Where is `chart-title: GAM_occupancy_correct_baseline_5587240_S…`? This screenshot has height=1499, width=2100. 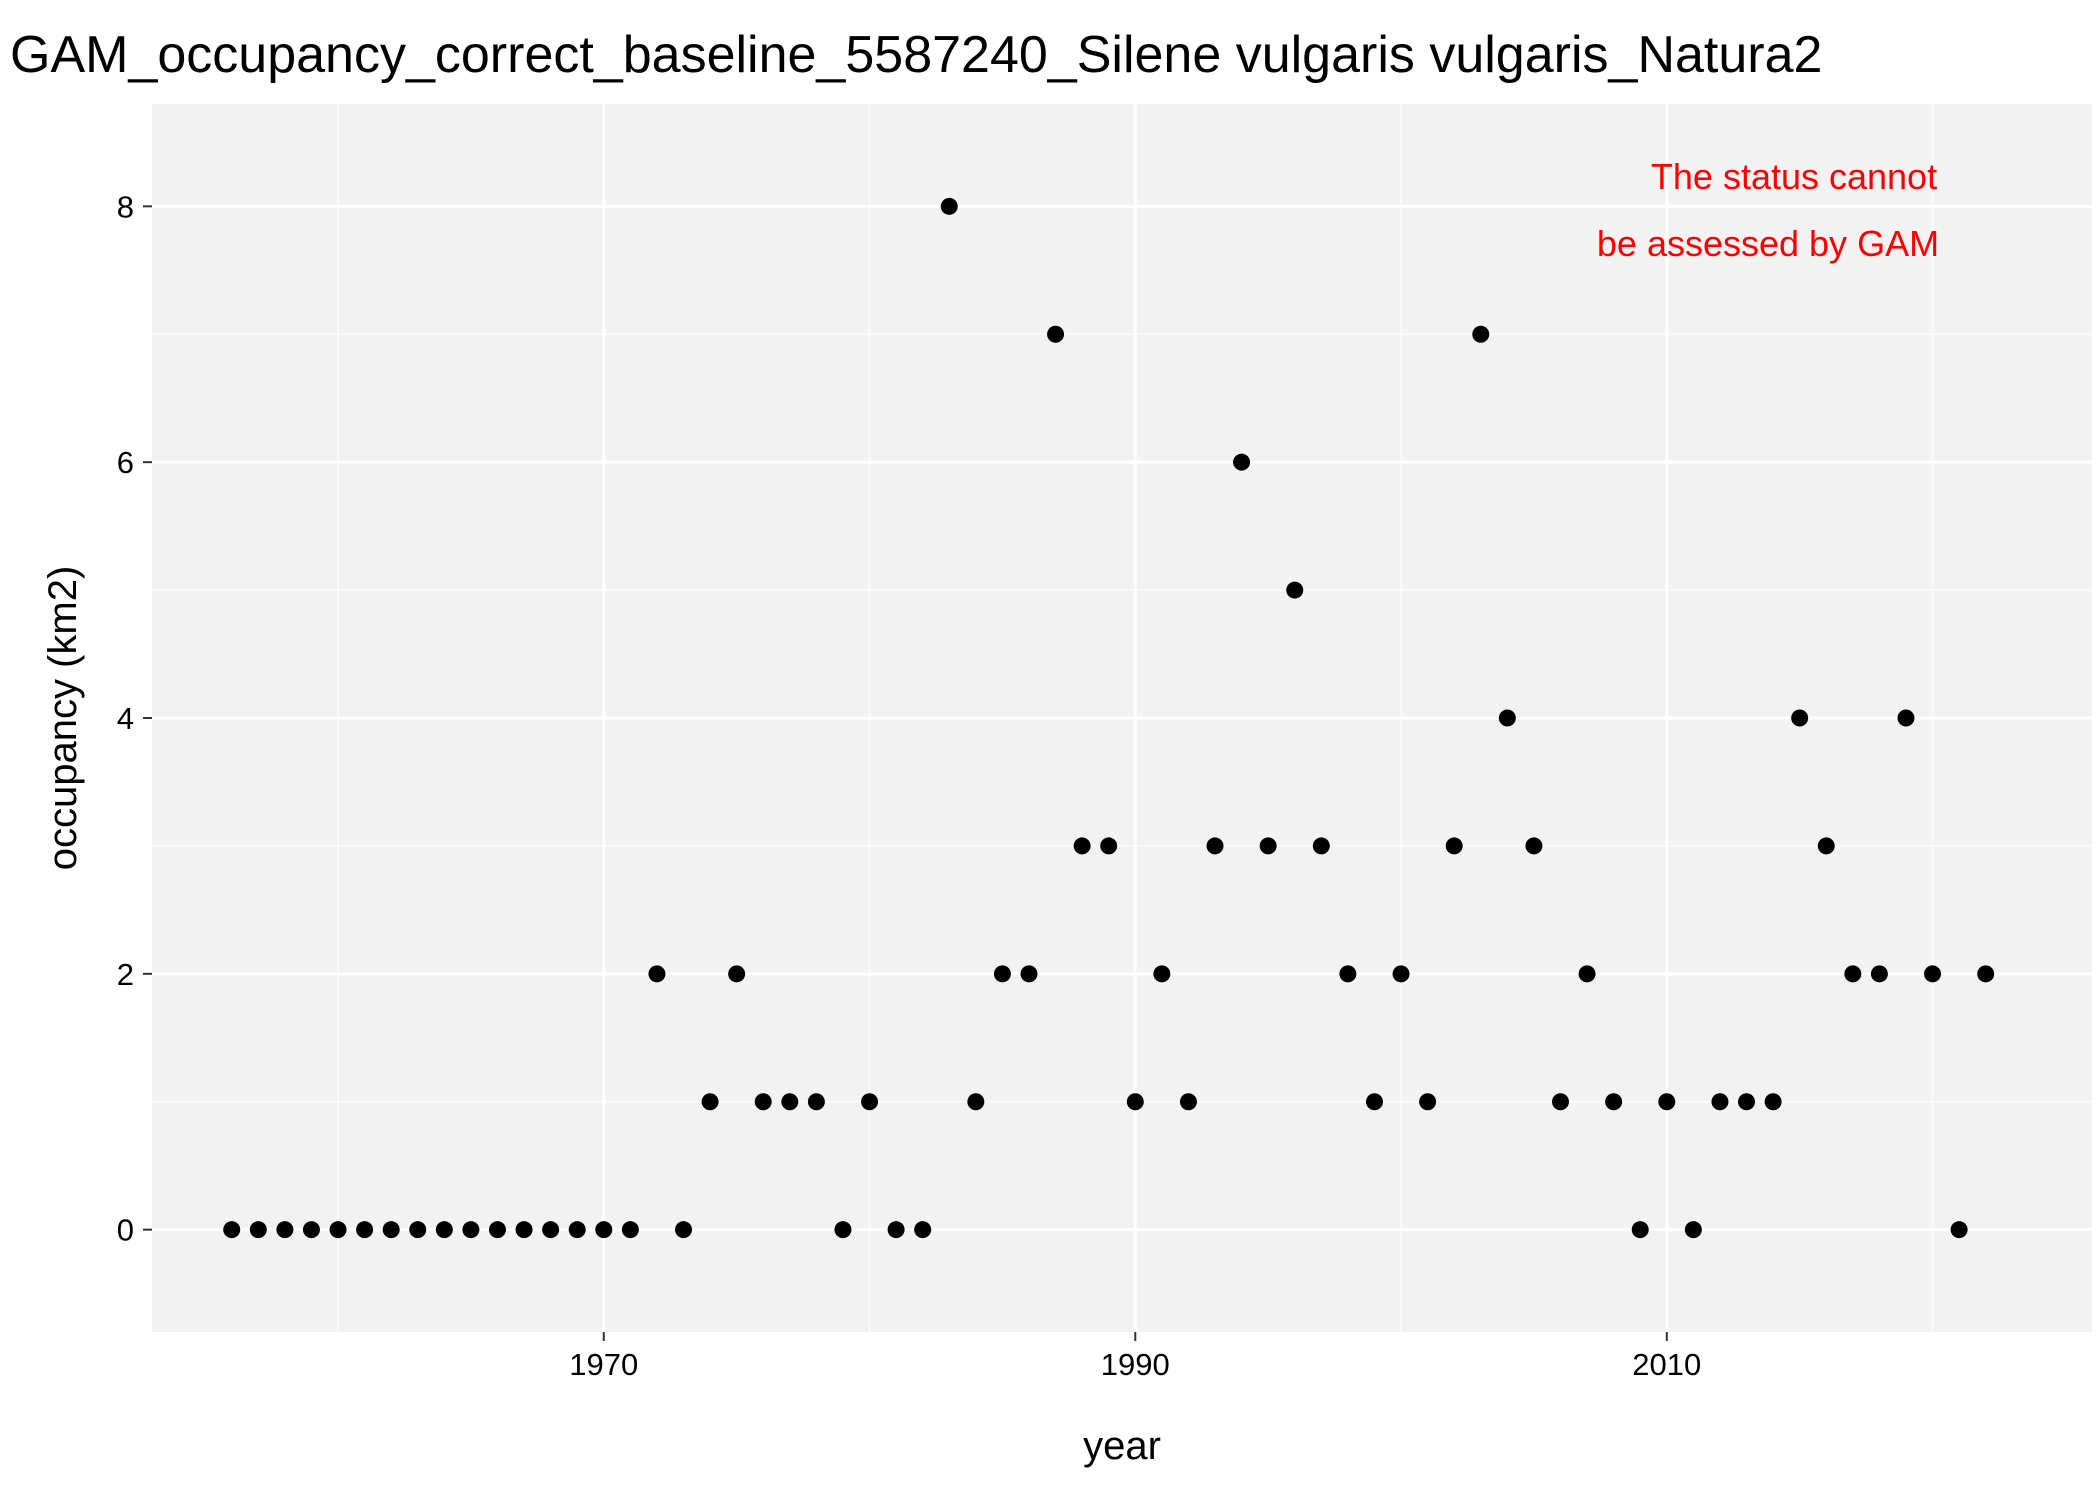
chart-title: GAM_occupancy_correct_baseline_5587240_S… is located at coordinates (916, 55).